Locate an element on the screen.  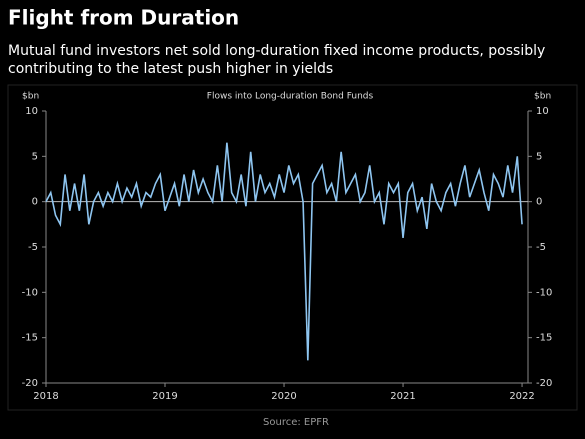
y2-tick-label: 0 is located at coordinates (539, 202).